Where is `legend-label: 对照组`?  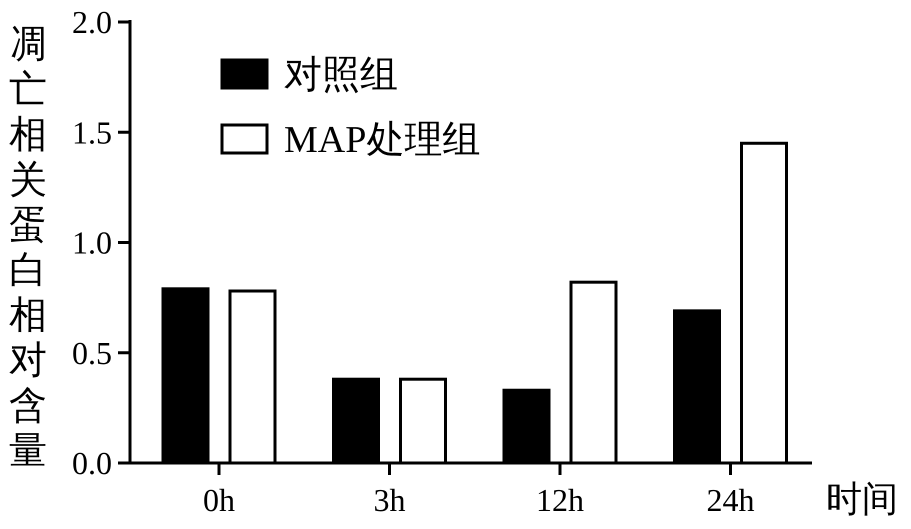 legend-label: 对照组 is located at coordinates (341, 75).